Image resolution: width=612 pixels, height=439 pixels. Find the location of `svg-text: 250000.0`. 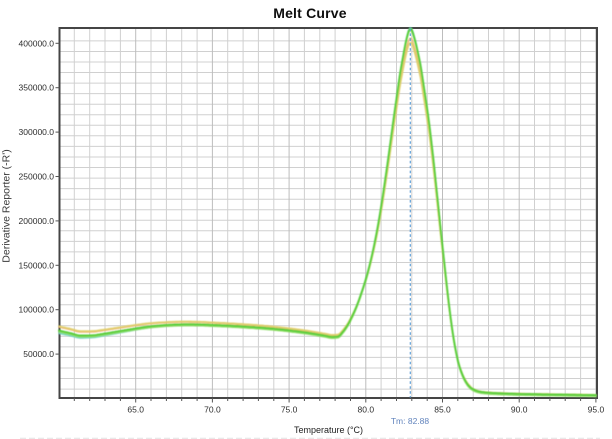

svg-text: 250000.0 is located at coordinates (37, 177).